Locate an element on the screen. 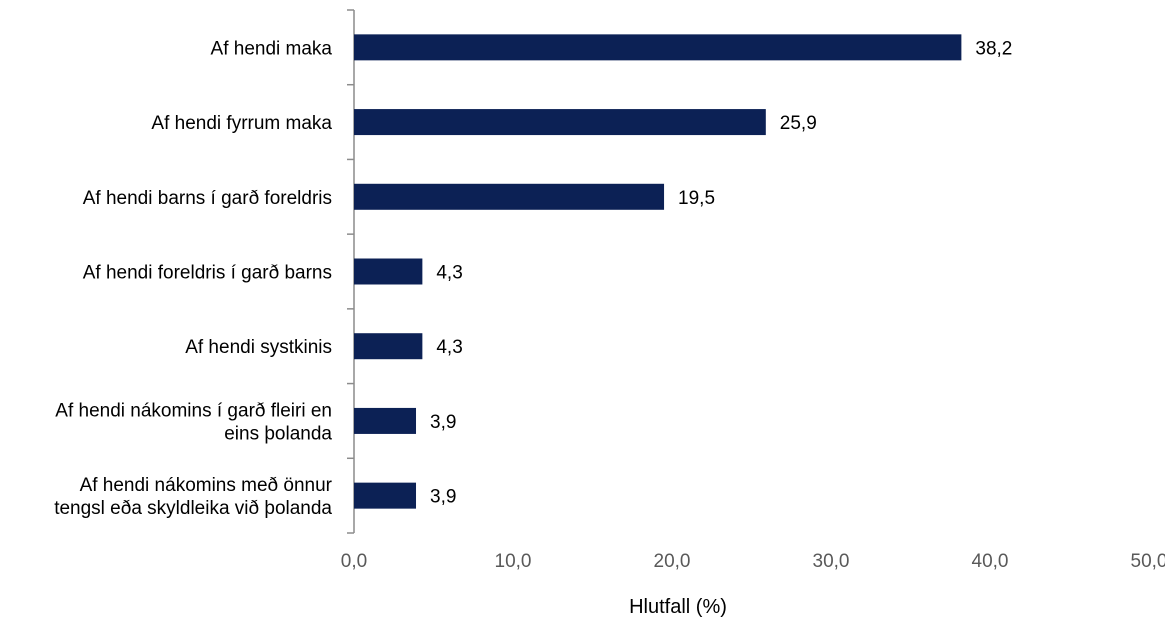 The image size is (1165, 619). category-label-line: Af hendi foreldris í garð barns is located at coordinates (207, 273).